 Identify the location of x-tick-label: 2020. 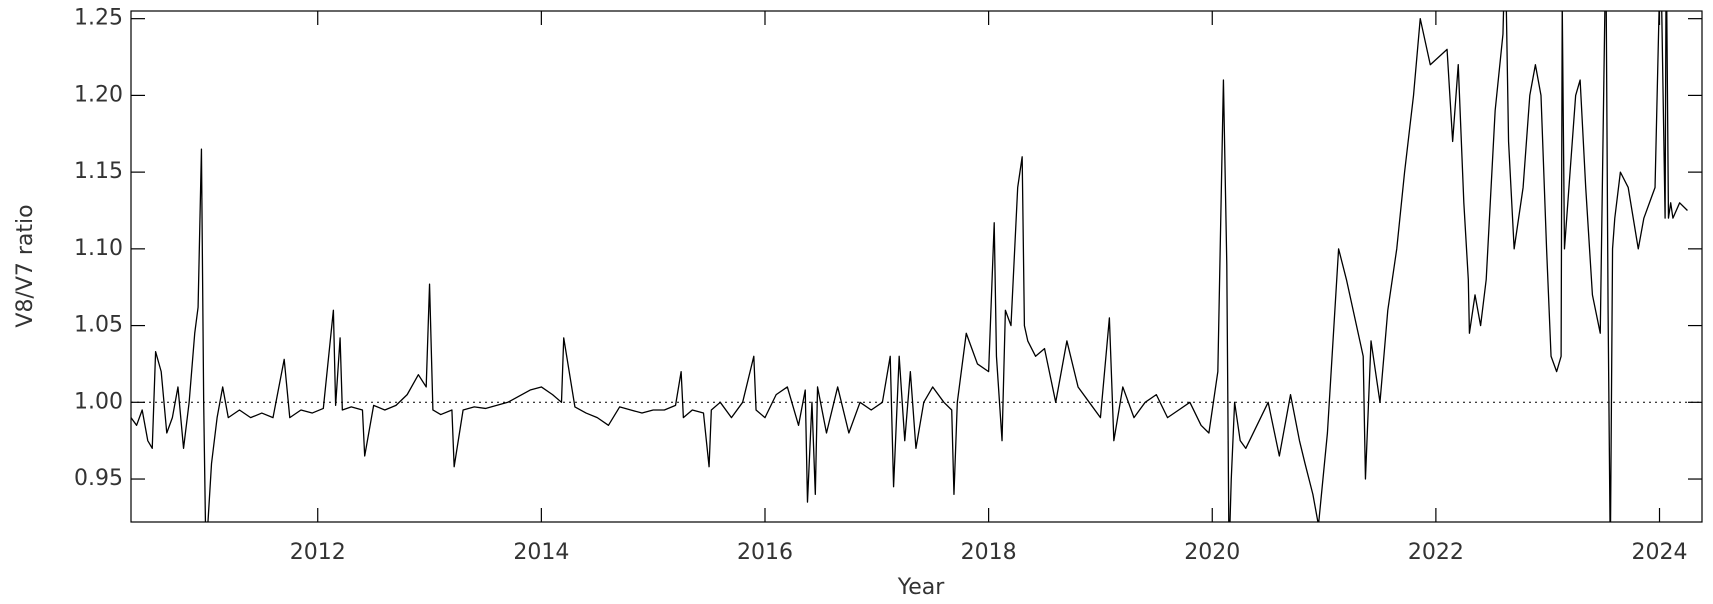
(1212, 552).